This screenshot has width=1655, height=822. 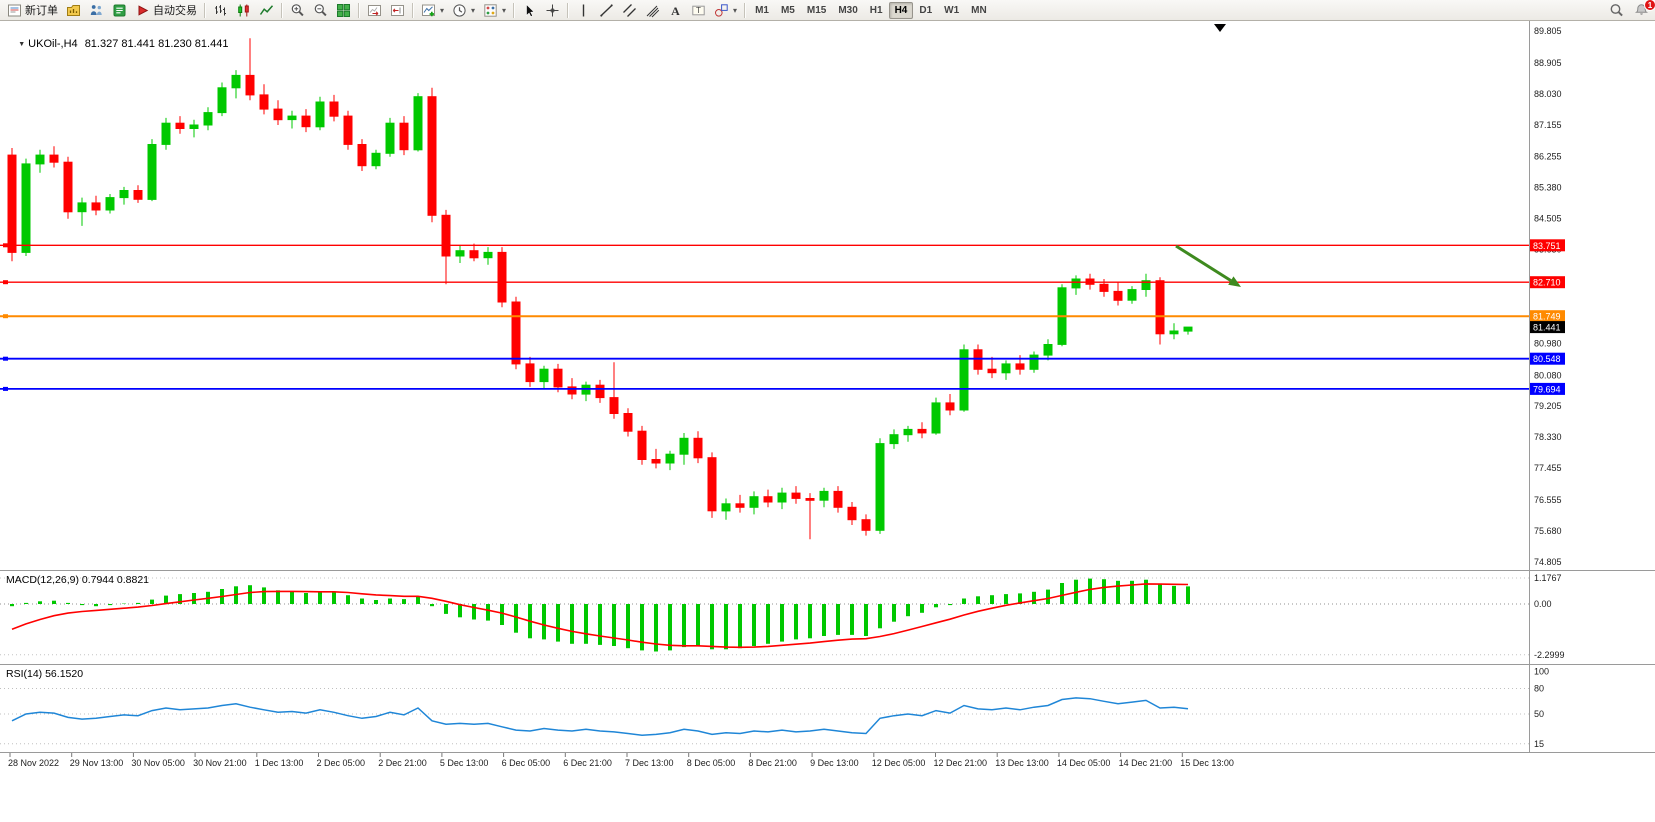 I want to click on shapes-icon, so click(x=721, y=10).